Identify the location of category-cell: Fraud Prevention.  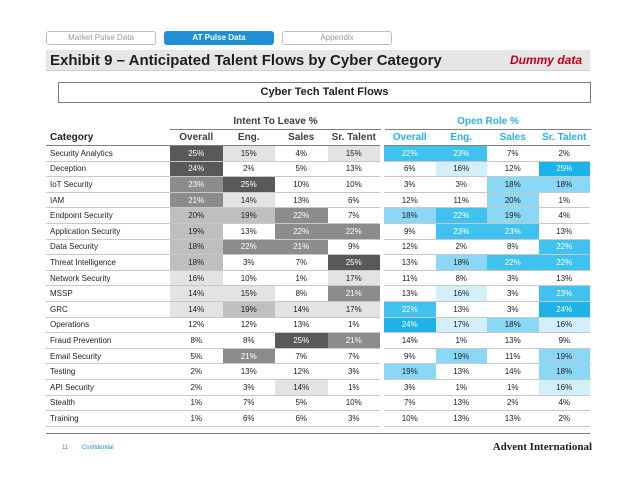
(108, 341).